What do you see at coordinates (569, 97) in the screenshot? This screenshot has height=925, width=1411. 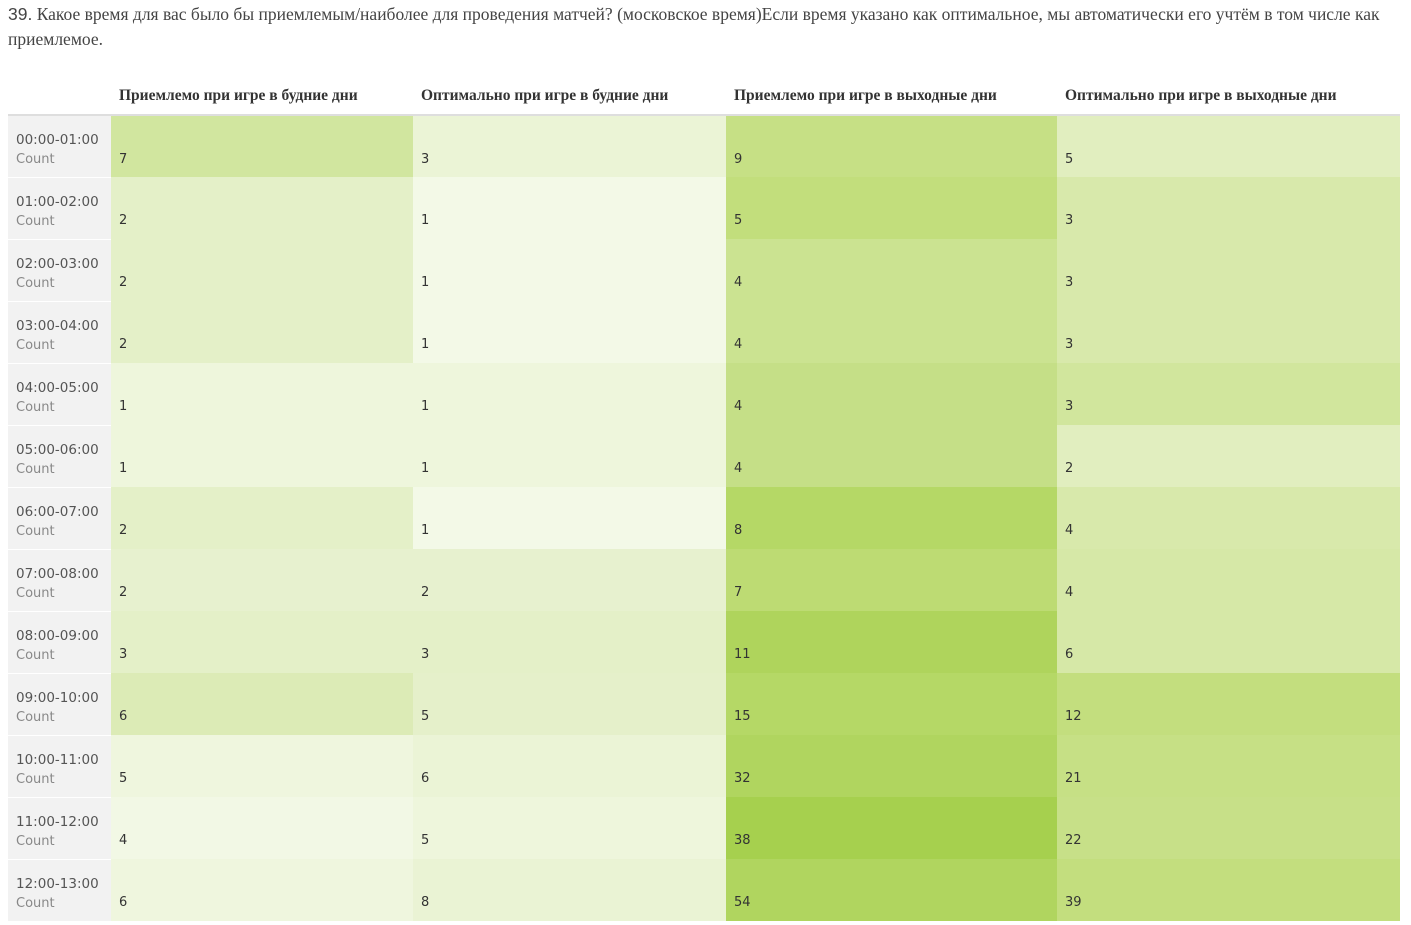 I see `column-header: Оптимально при игре в будние дни` at bounding box center [569, 97].